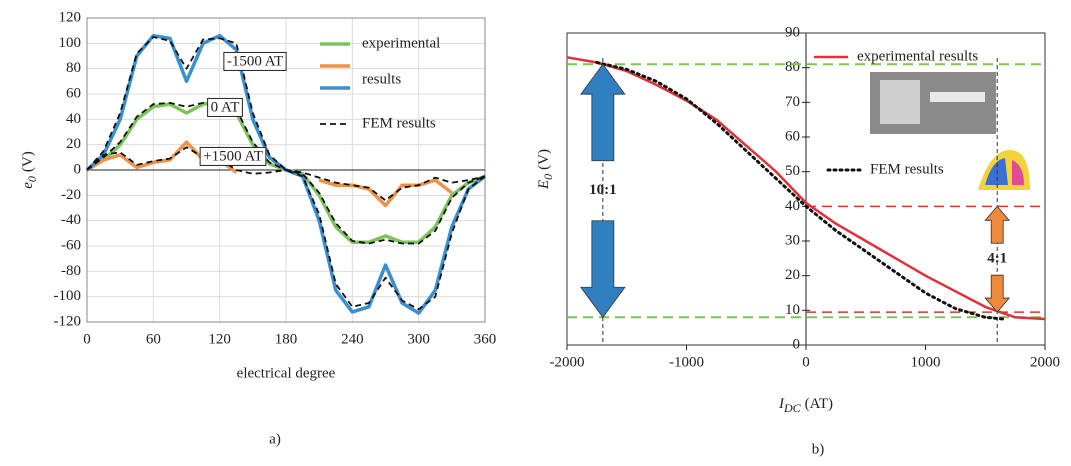 This screenshot has height=466, width=1071. Describe the element at coordinates (28, 185) in the screenshot. I see `y-axis-label-symbol: e` at that location.